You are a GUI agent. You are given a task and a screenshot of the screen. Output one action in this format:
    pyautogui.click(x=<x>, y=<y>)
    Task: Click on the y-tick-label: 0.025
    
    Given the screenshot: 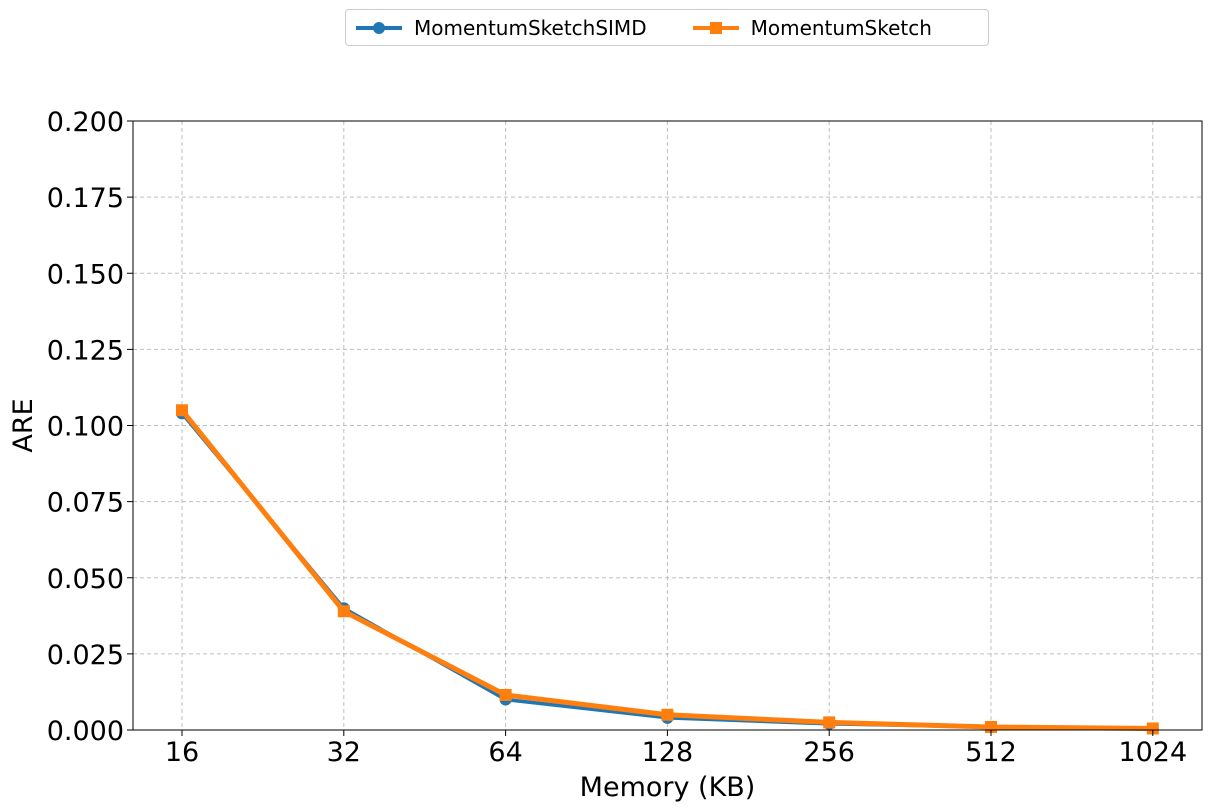 What is the action you would take?
    pyautogui.click(x=85, y=655)
    